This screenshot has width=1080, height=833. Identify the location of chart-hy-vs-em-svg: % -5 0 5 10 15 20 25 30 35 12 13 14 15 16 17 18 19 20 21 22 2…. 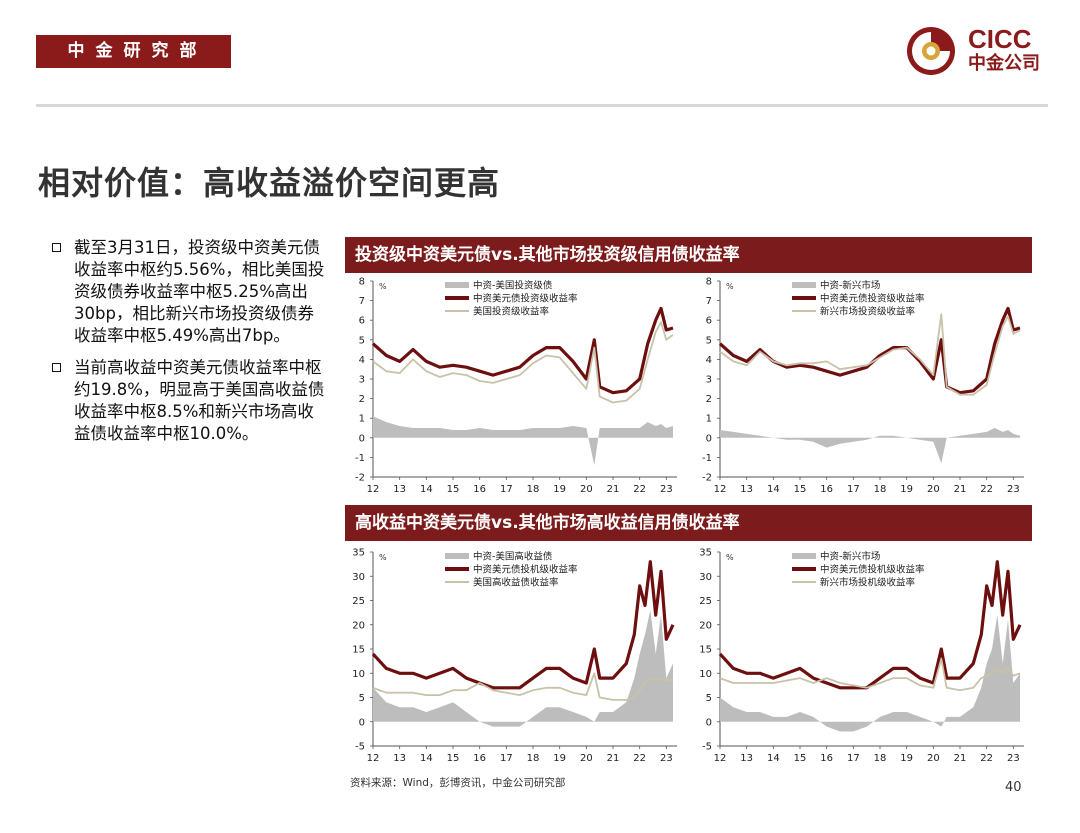
(861, 656).